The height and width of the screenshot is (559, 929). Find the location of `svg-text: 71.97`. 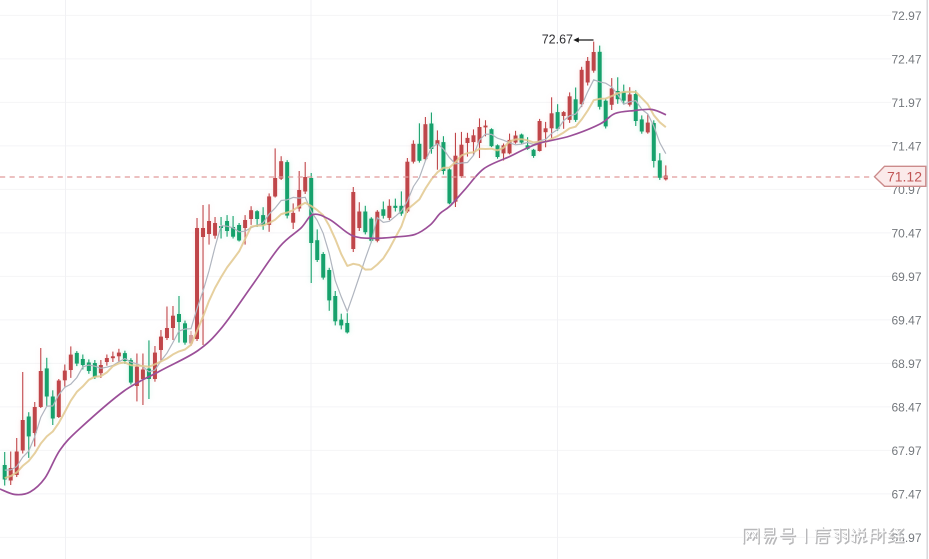

svg-text: 71.97 is located at coordinates (906, 103).